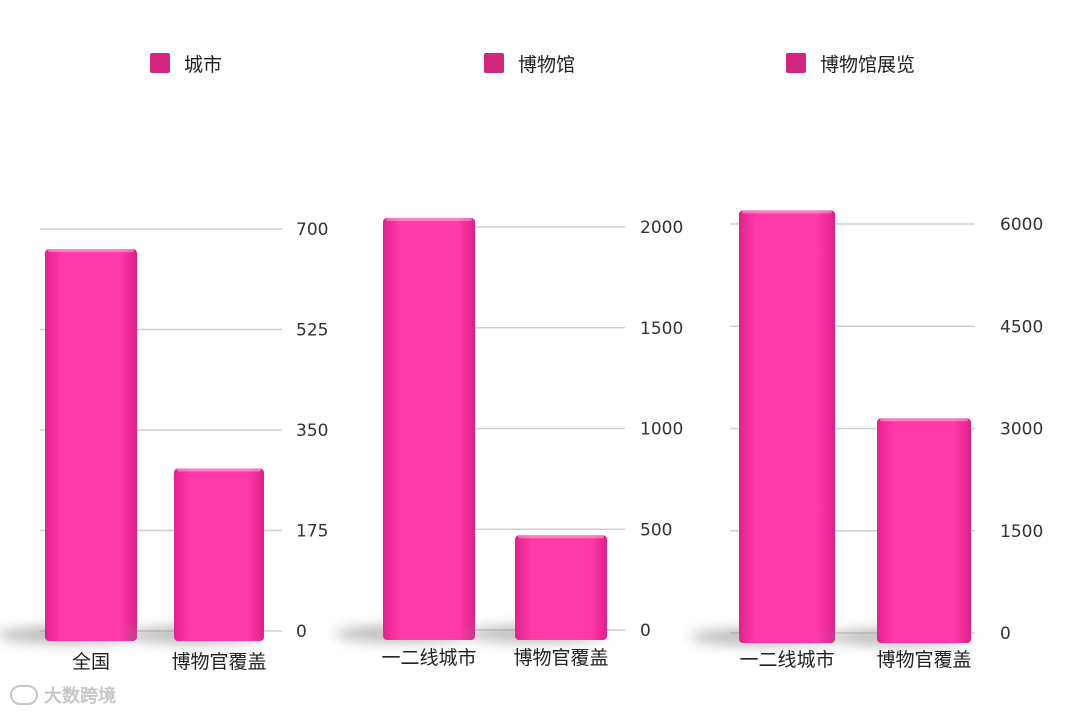  What do you see at coordinates (203, 64) in the screenshot?
I see `legend-label: 城市` at bounding box center [203, 64].